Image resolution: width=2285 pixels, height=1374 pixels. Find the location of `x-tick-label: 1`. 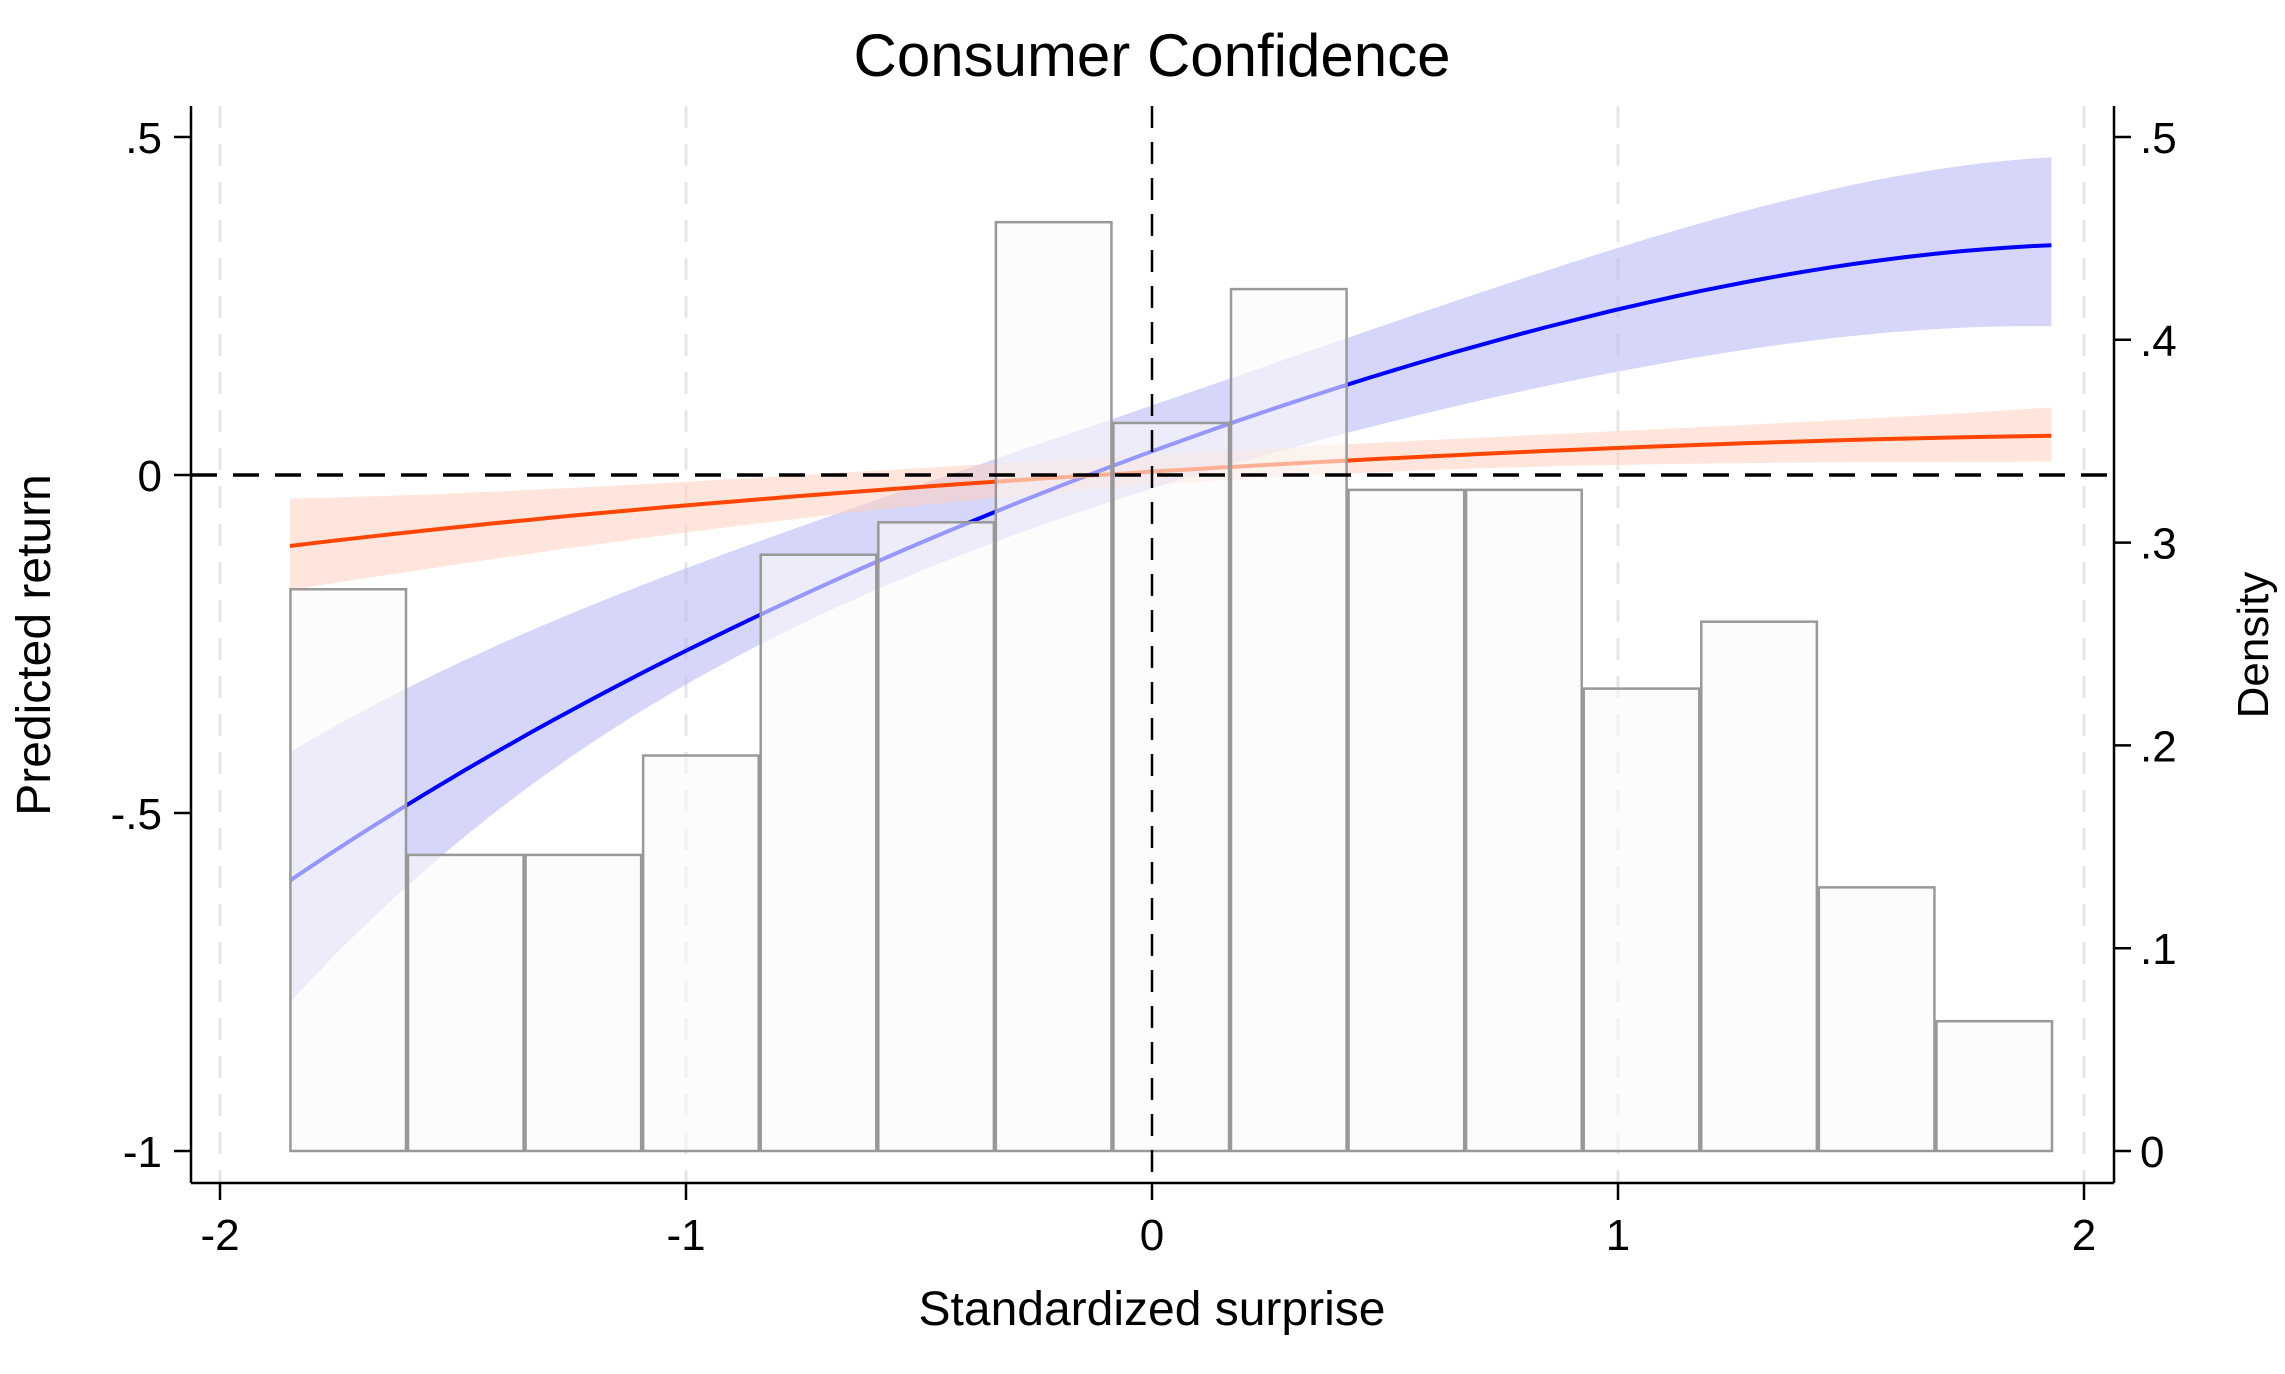

x-tick-label: 1 is located at coordinates (1618, 1235).